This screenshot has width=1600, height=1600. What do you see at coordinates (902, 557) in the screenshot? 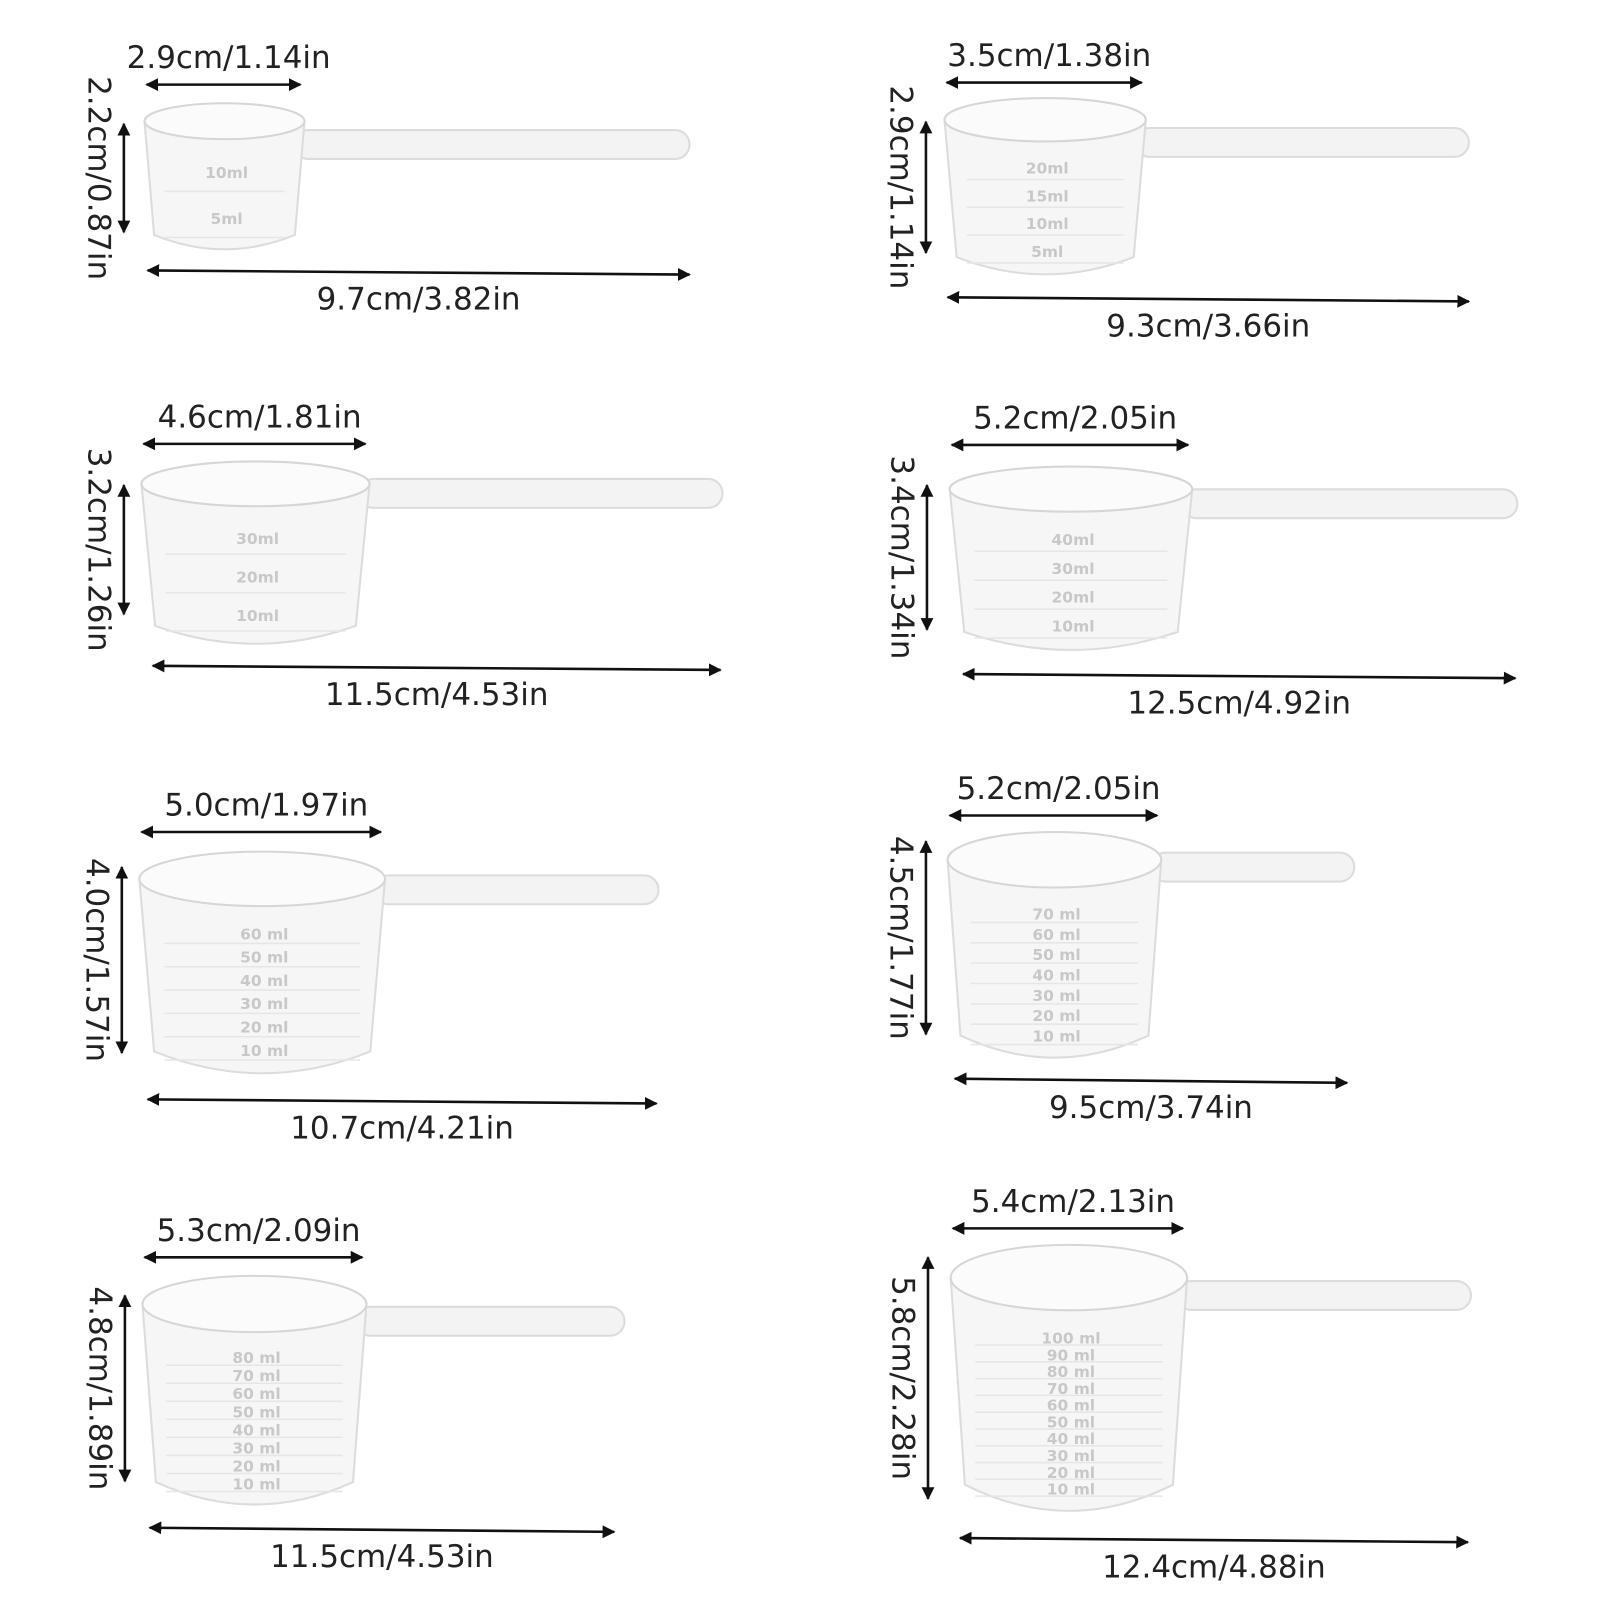
I see `height-label: 3.4cm/1.34in` at bounding box center [902, 557].